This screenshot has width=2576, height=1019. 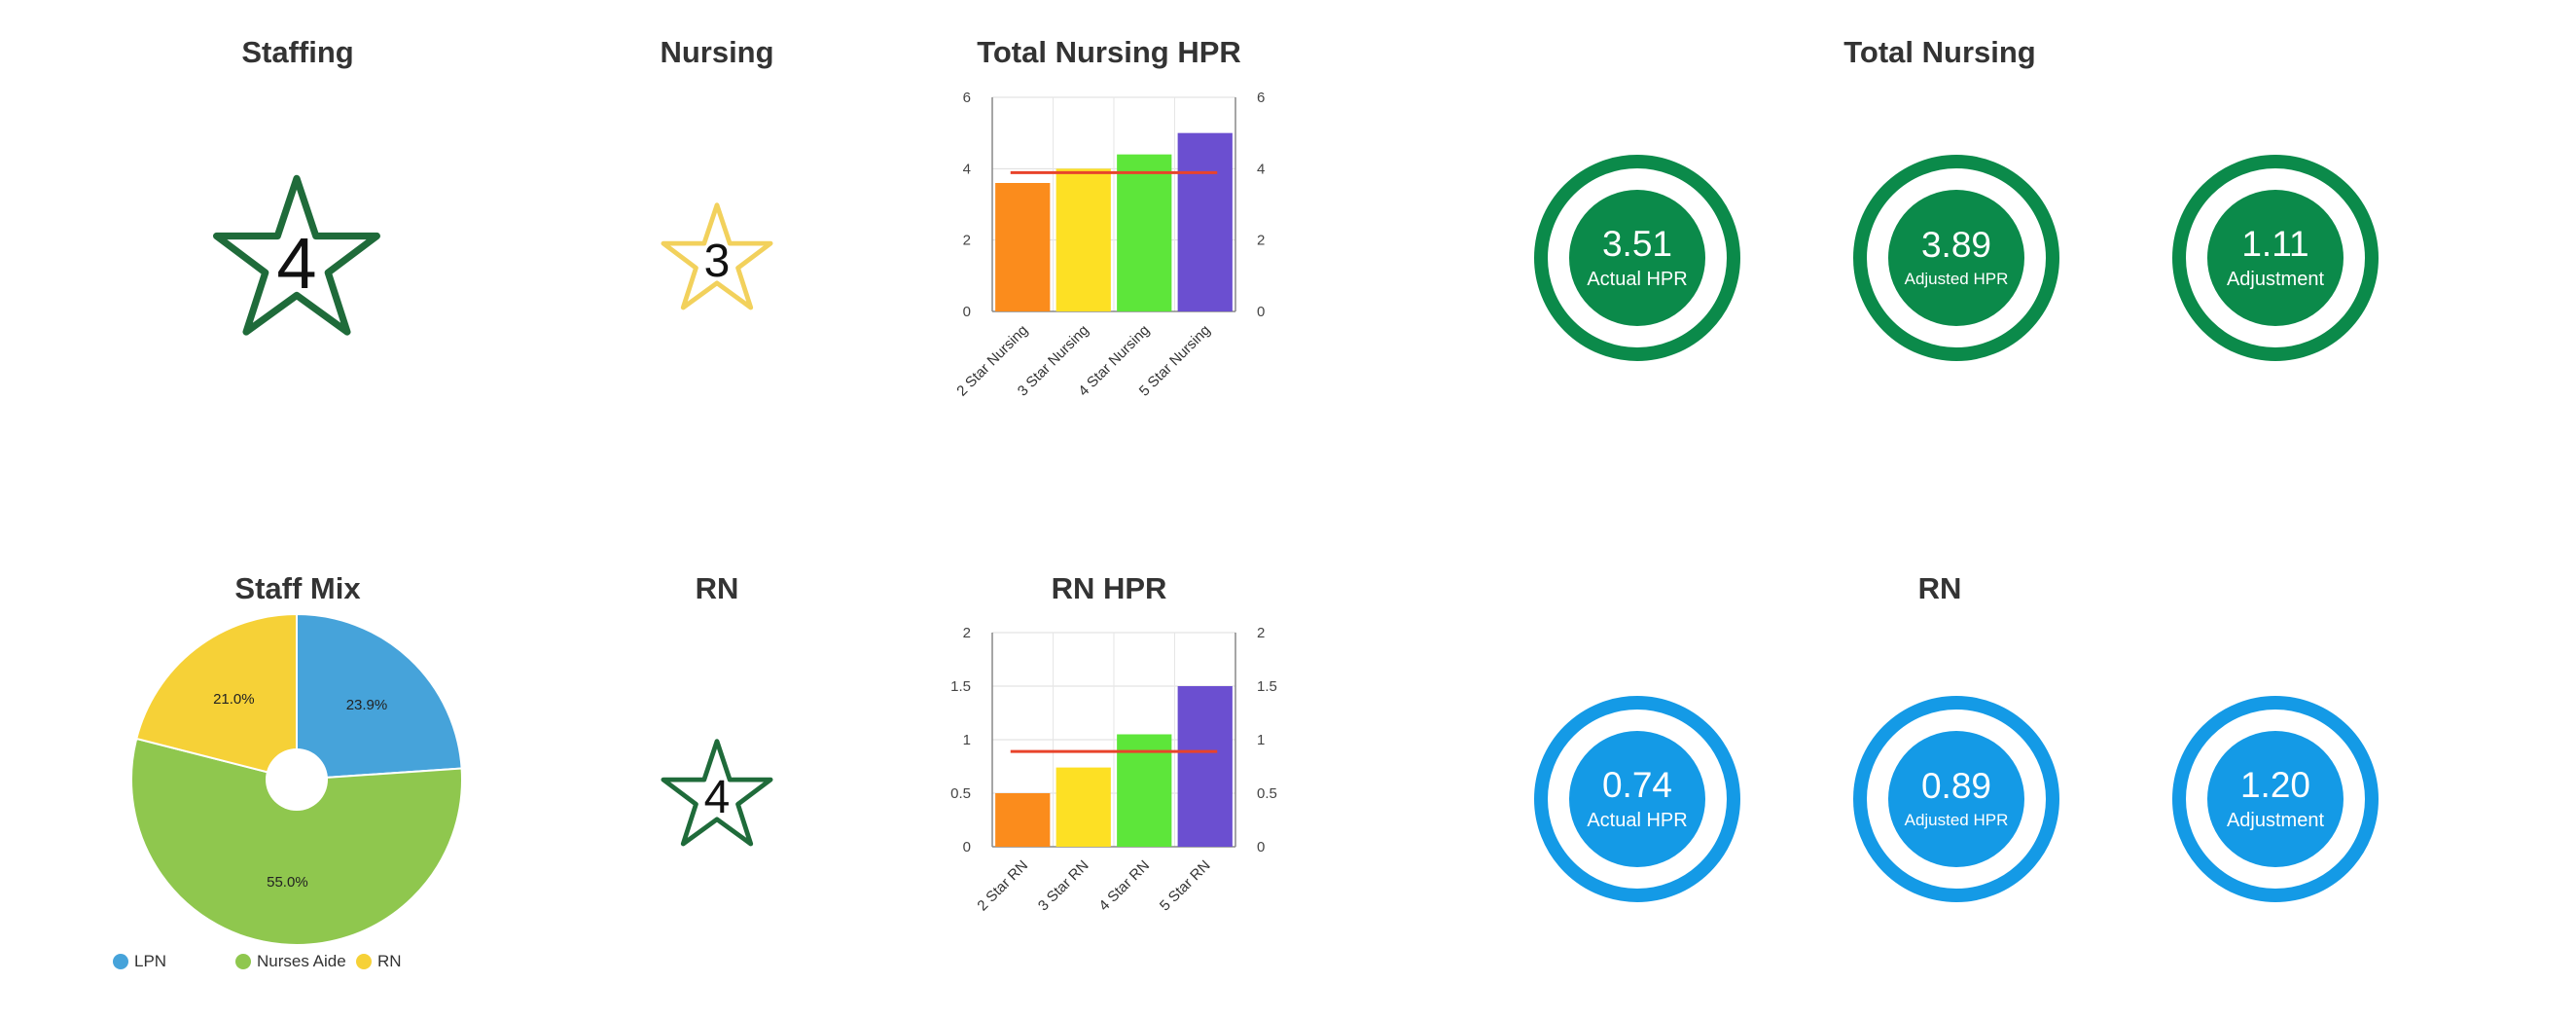 I want to click on staff-mix-pie-chart: 23.9% 55.0% 21.0%, so click(x=296, y=779).